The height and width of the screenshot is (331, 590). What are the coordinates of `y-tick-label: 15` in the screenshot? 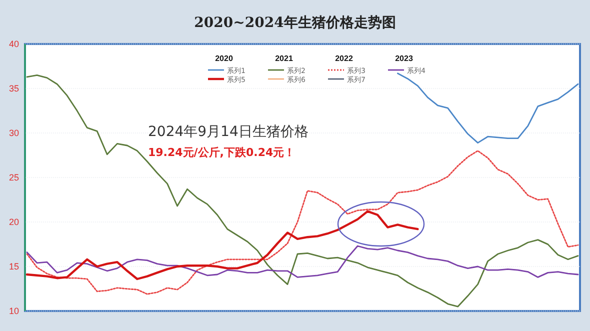 It's located at (14, 267).